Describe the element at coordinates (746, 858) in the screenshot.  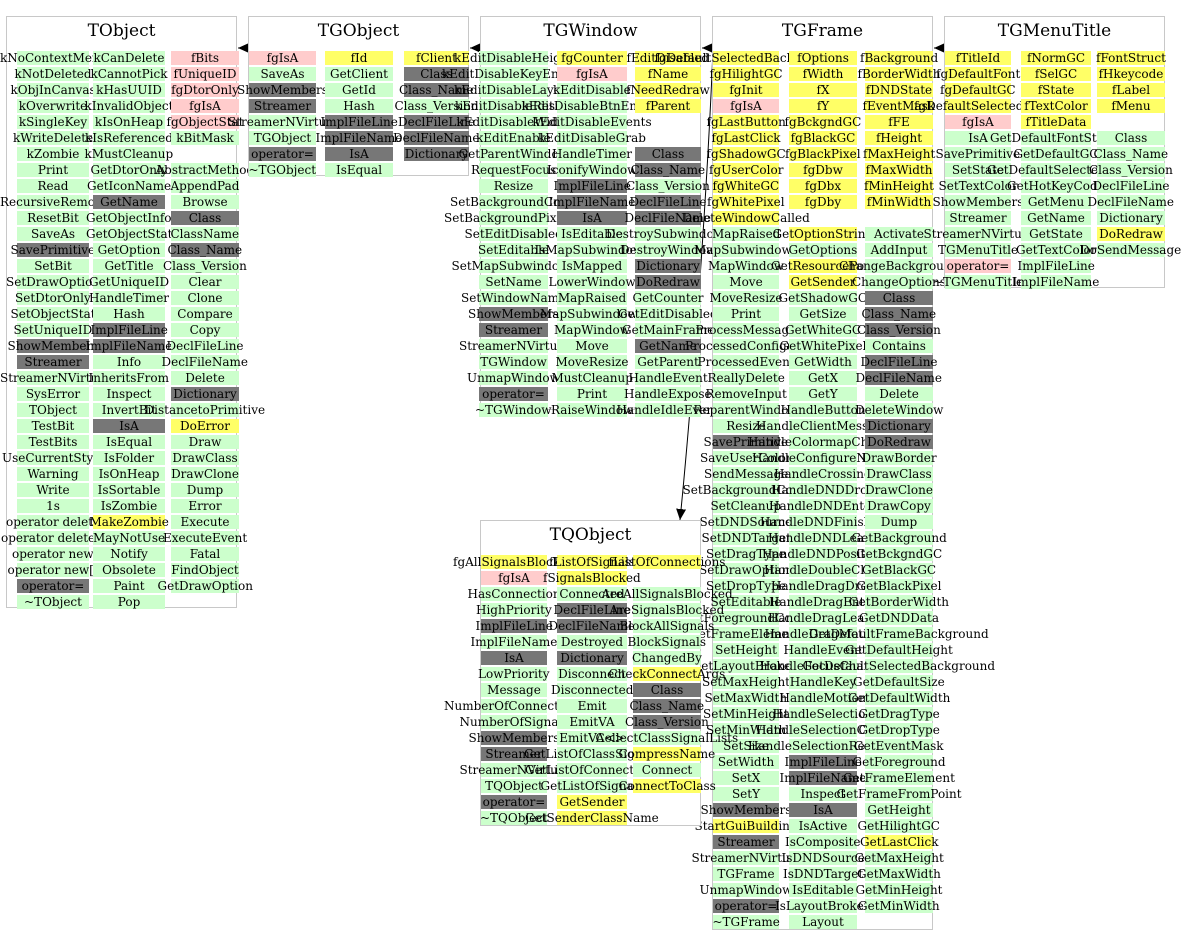
I see `member-label: StreamerNVirtual` at that location.